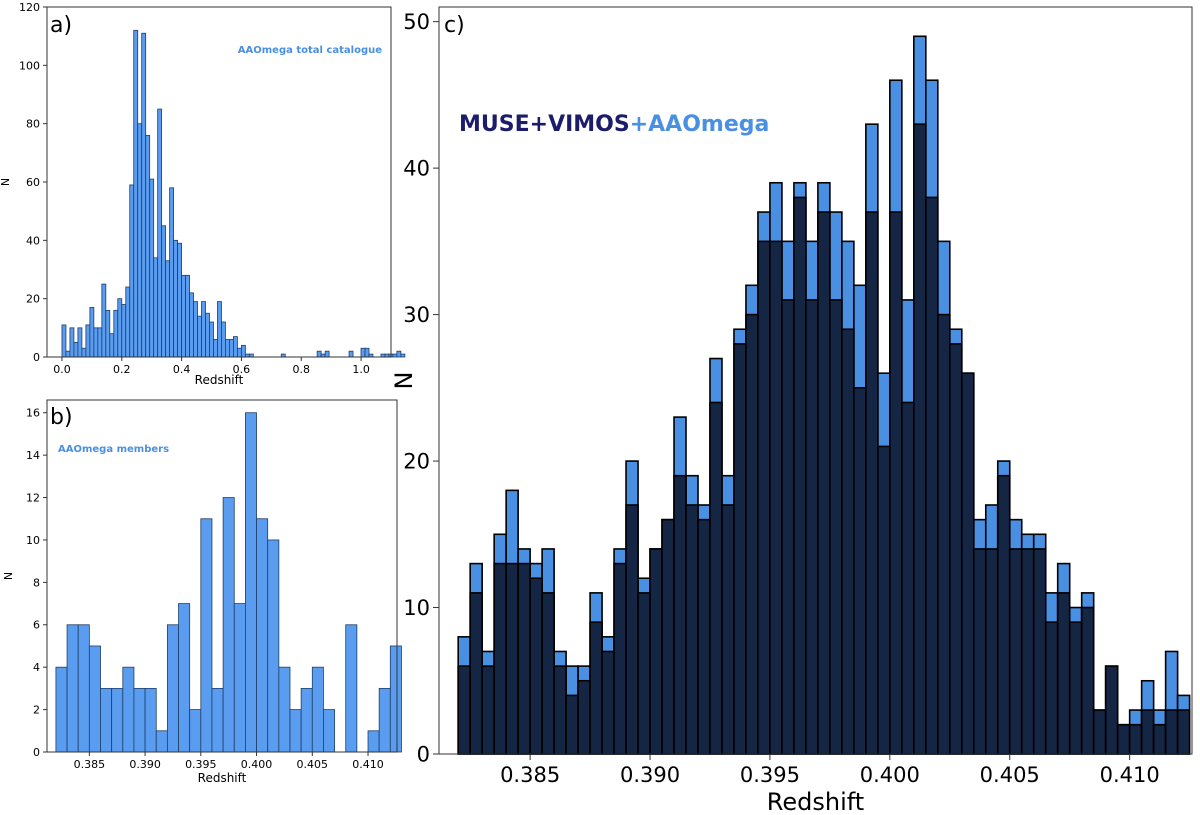 This screenshot has height=815, width=1200. Describe the element at coordinates (36, 582) in the screenshot. I see `y-tick-label: 8` at that location.